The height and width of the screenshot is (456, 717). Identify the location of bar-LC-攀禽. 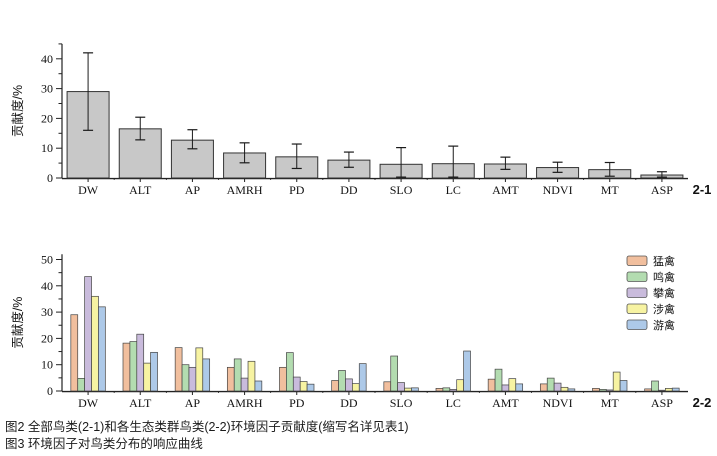
(453, 390).